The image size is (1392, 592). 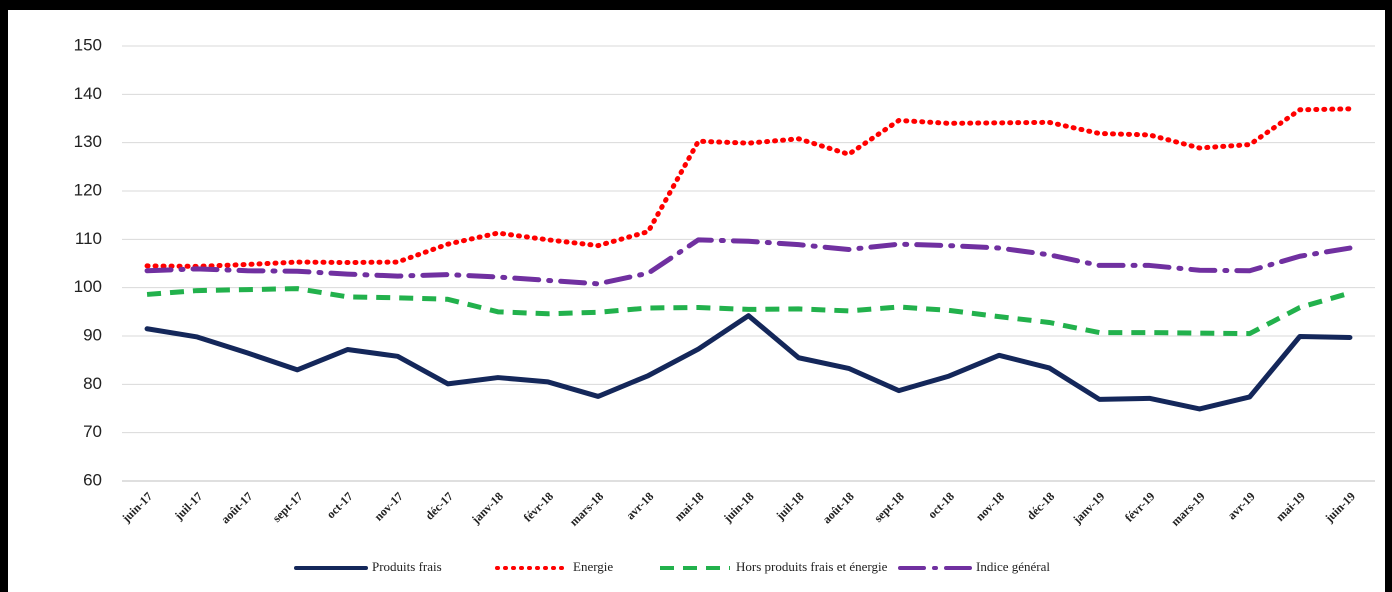 What do you see at coordinates (92, 334) in the screenshot?
I see `y-tick-label: 90` at bounding box center [92, 334].